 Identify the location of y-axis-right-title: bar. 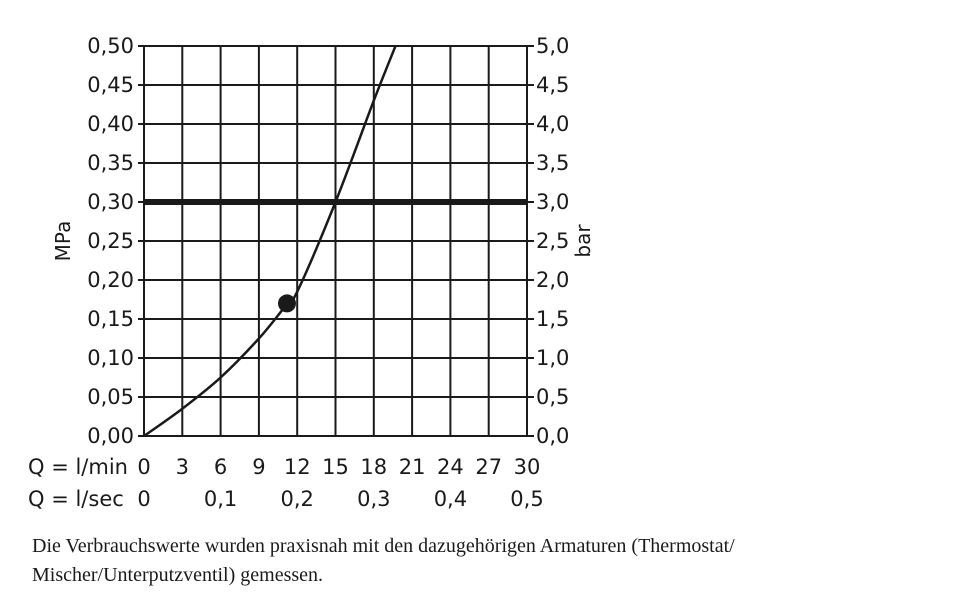
(583, 241).